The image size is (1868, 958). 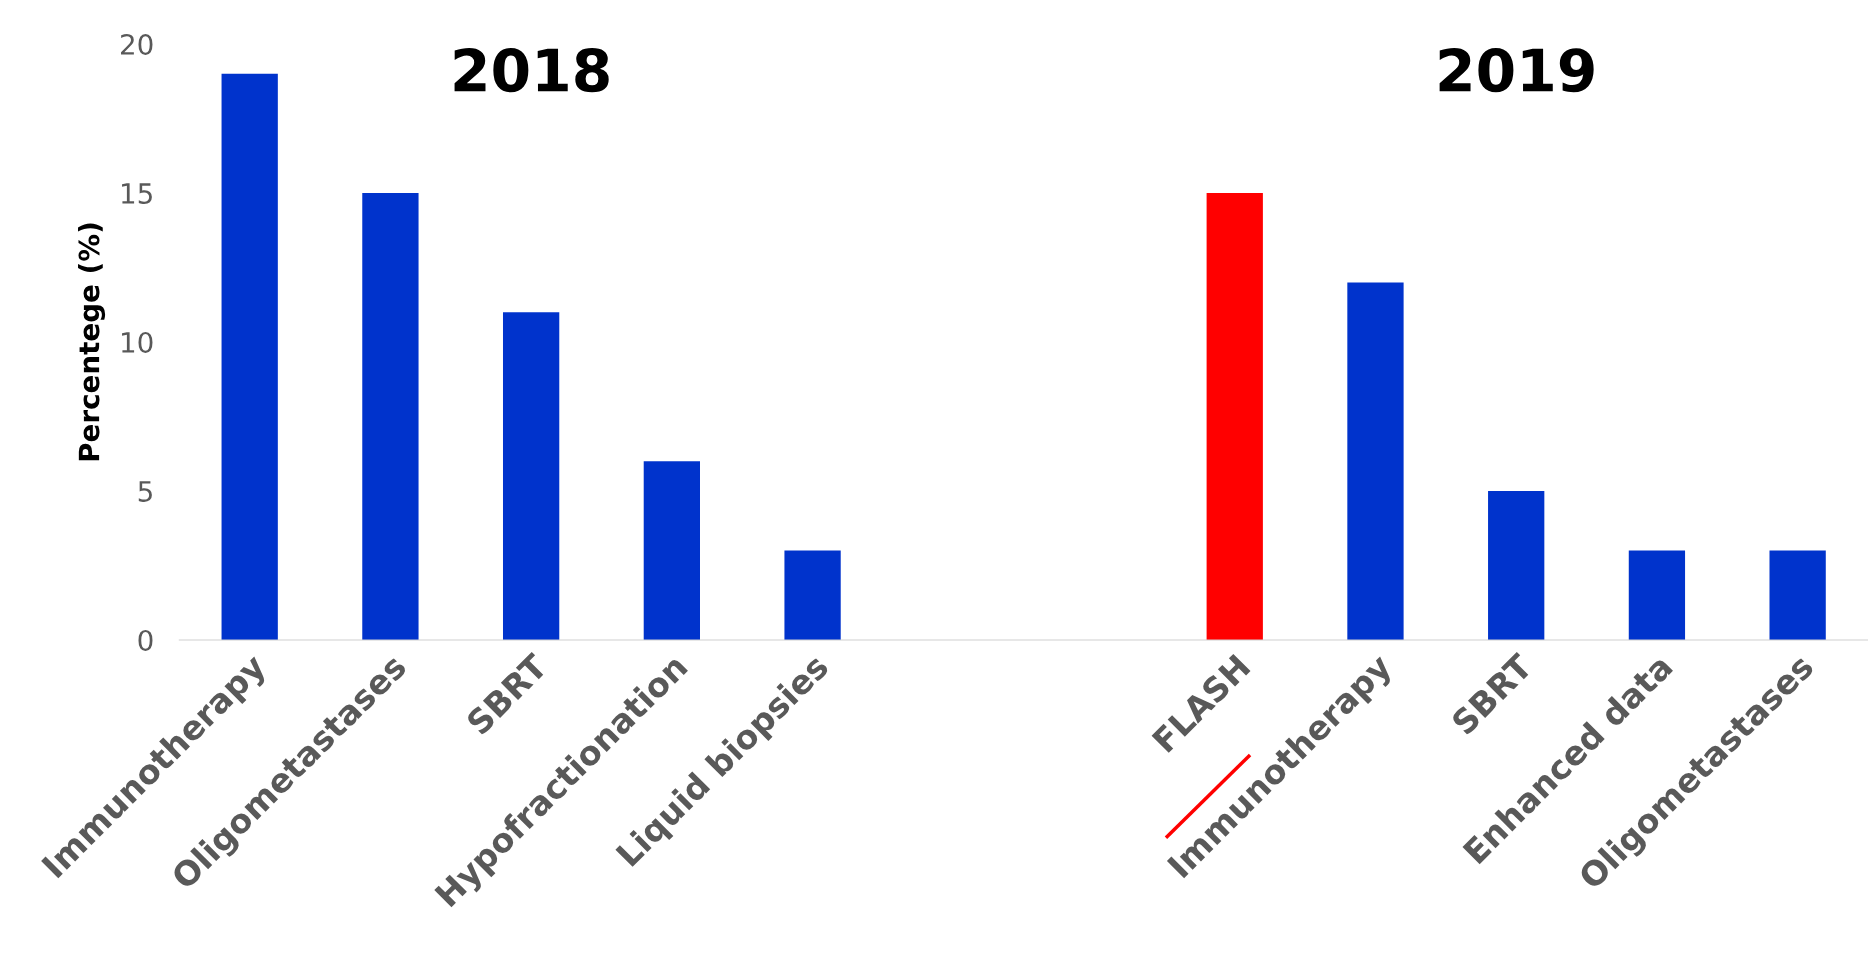 I want to click on annotation: 2018, so click(x=531, y=70).